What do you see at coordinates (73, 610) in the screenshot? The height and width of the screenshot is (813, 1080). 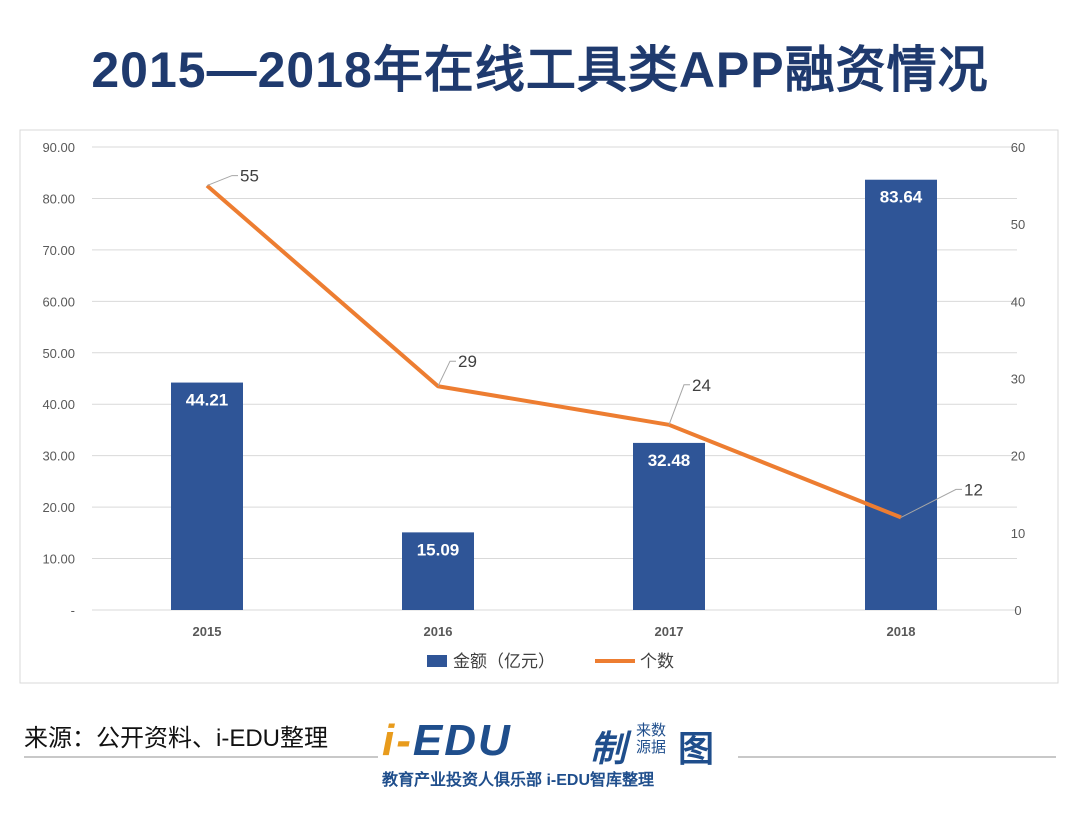 I see `left-tick-label: -` at bounding box center [73, 610].